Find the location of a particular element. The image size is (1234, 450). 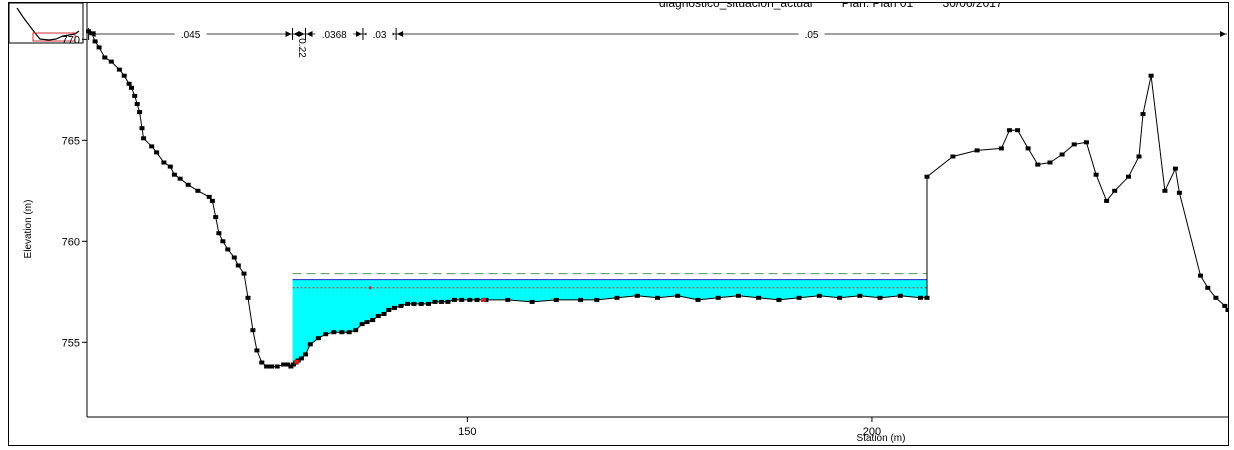

water-fill-layer is located at coordinates (609, 322).